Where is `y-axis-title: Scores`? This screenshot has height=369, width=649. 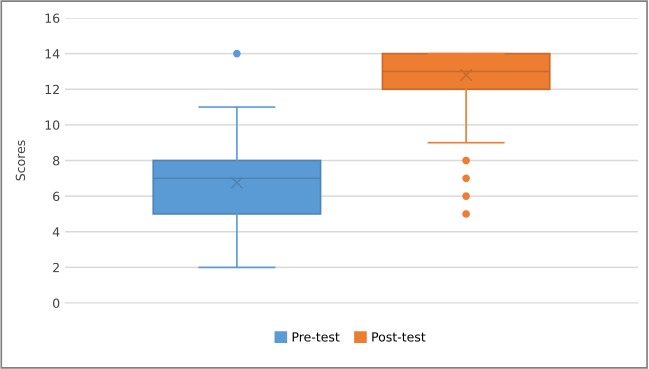 y-axis-title: Scores is located at coordinates (21, 160).